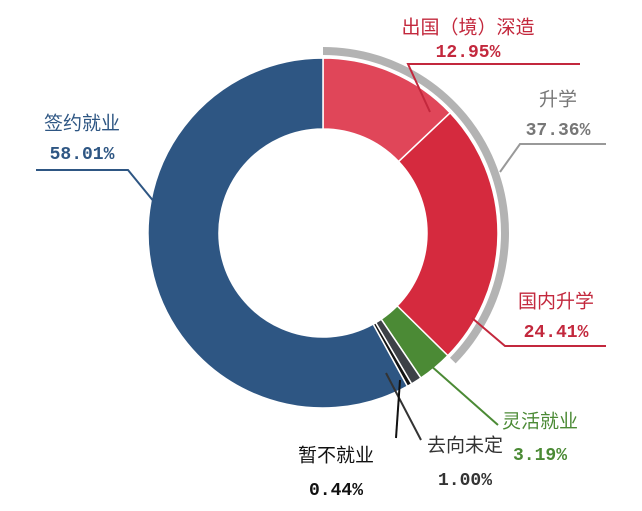 The image size is (642, 511). I want to click on value-label: 0.44%, so click(336, 491).